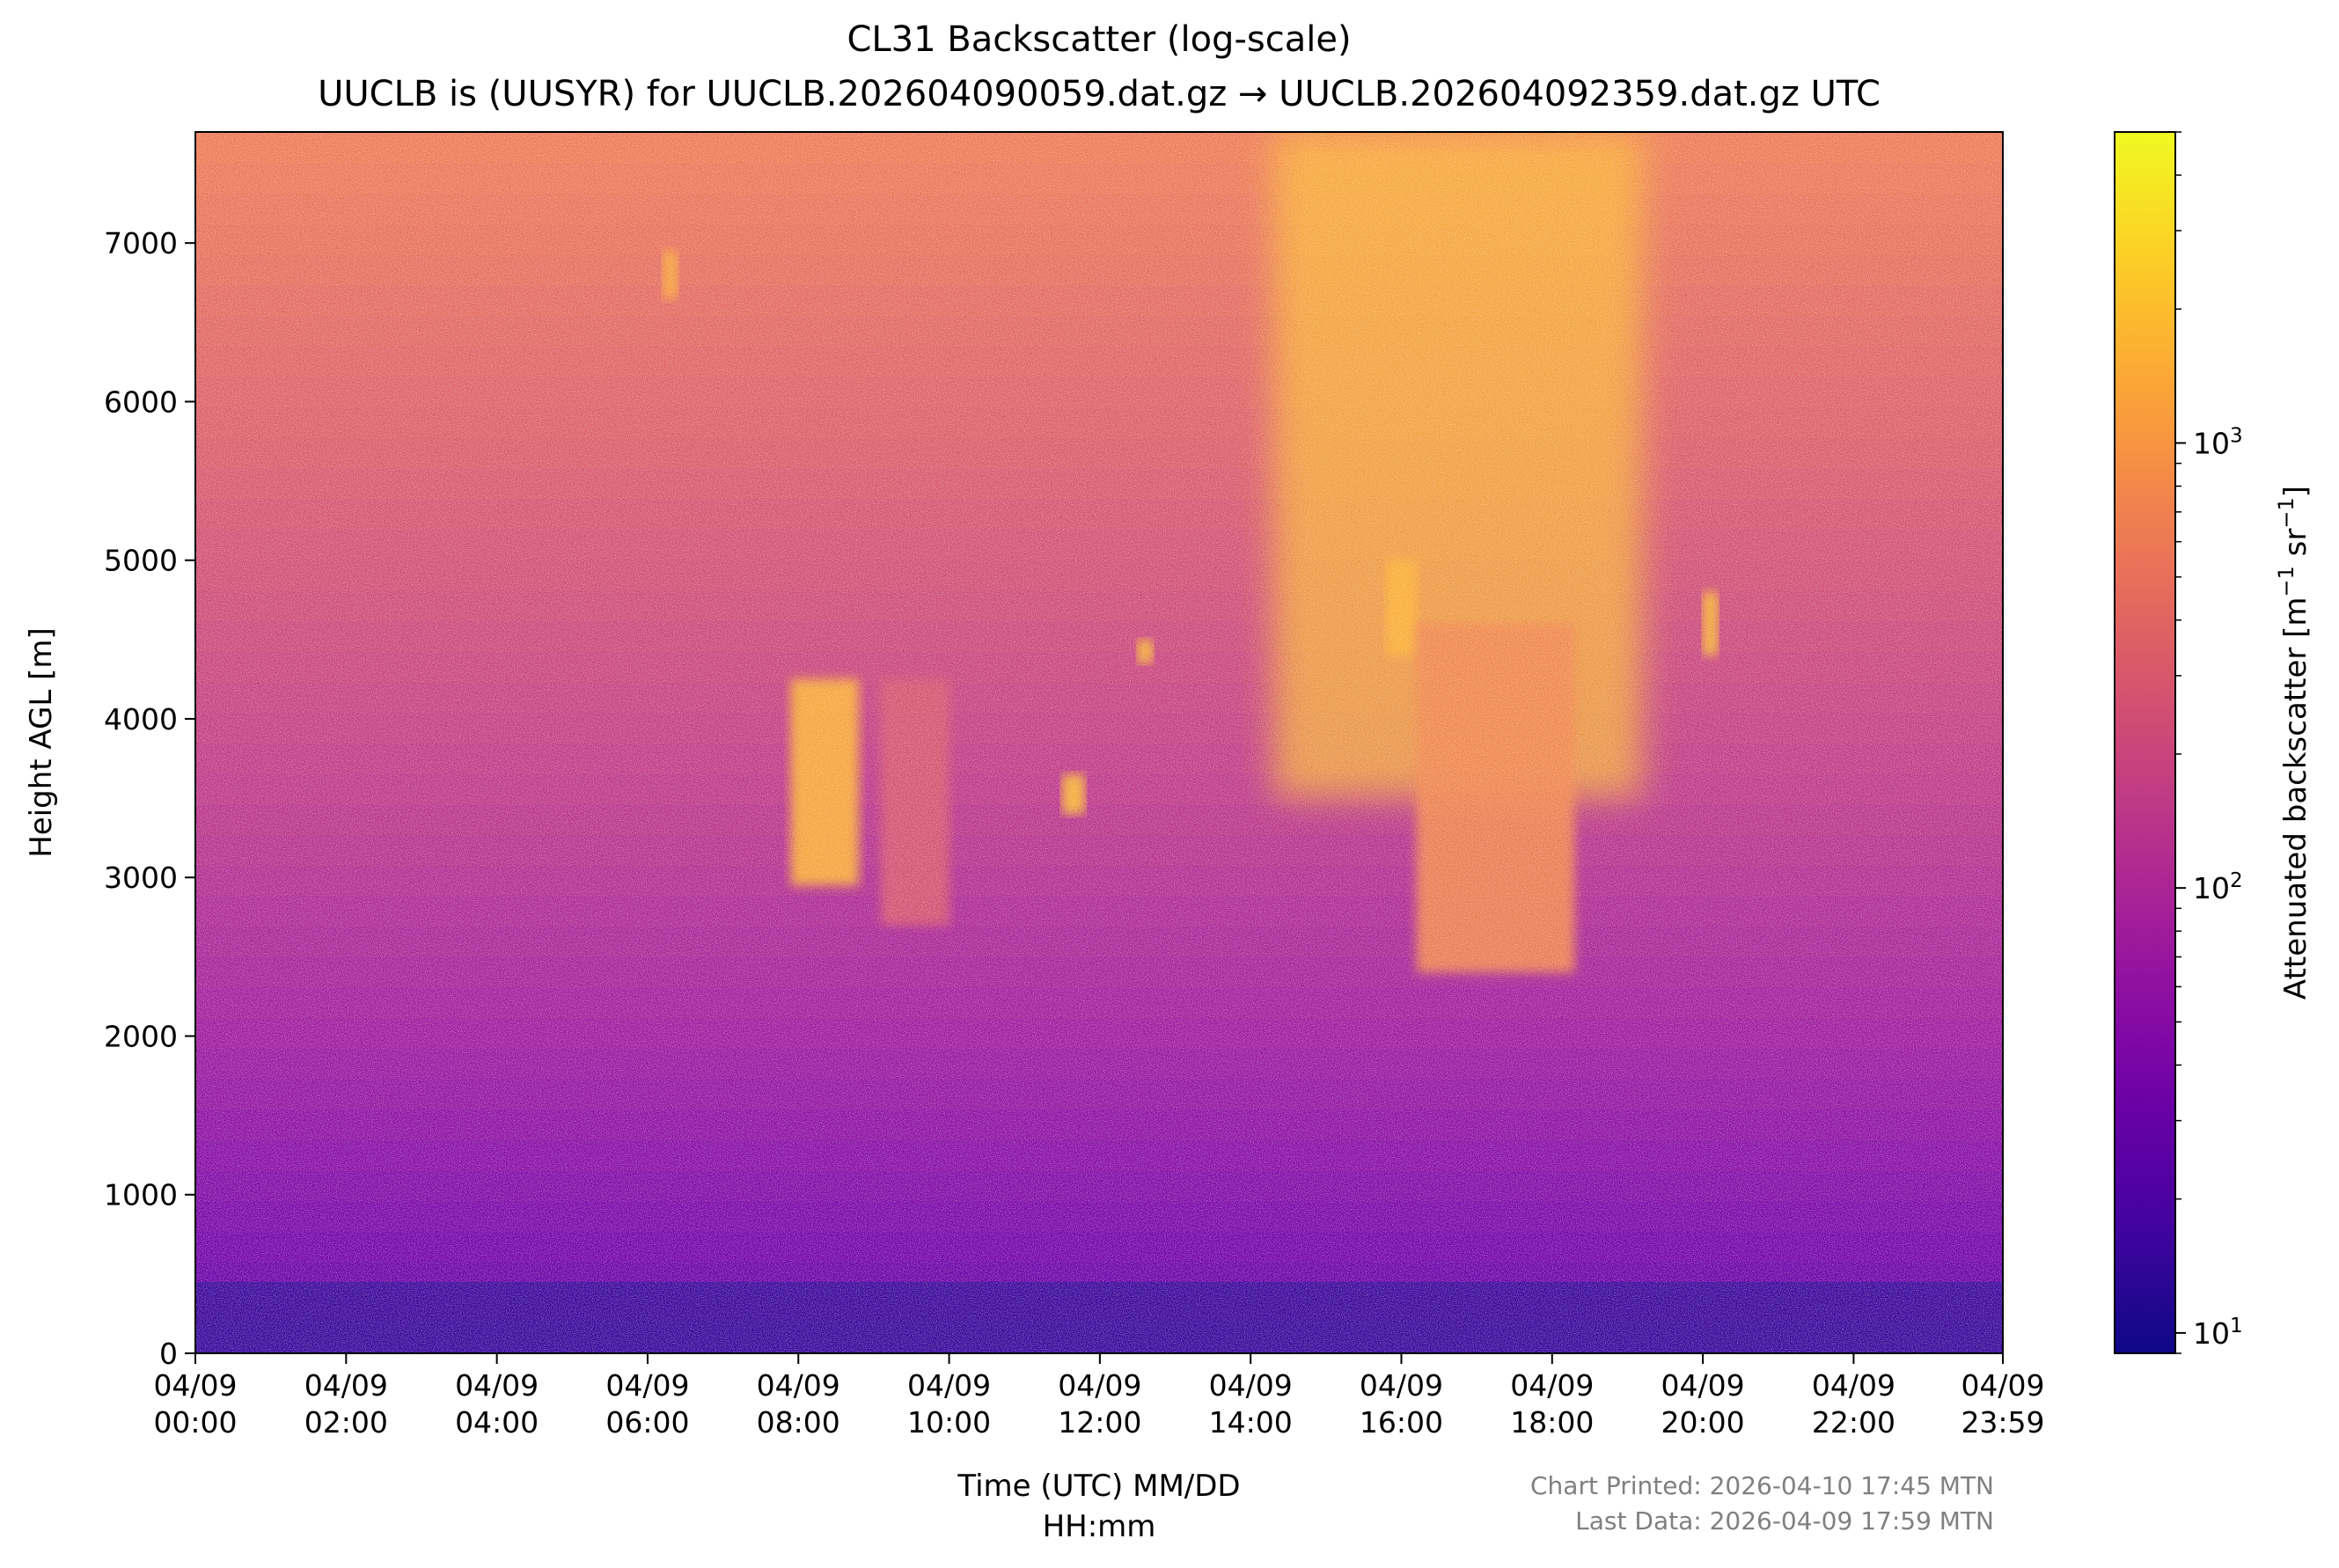 This screenshot has height=1568, width=2339. What do you see at coordinates (141, 719) in the screenshot?
I see `y-tick-label: 4000` at bounding box center [141, 719].